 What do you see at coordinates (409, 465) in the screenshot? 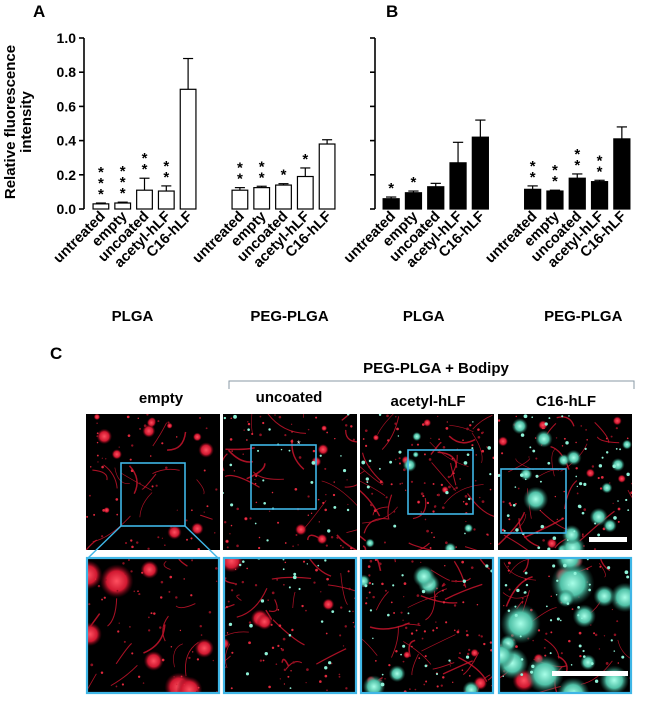
I see `micrograph-acetyl-hlf-green-signal` at bounding box center [409, 465].